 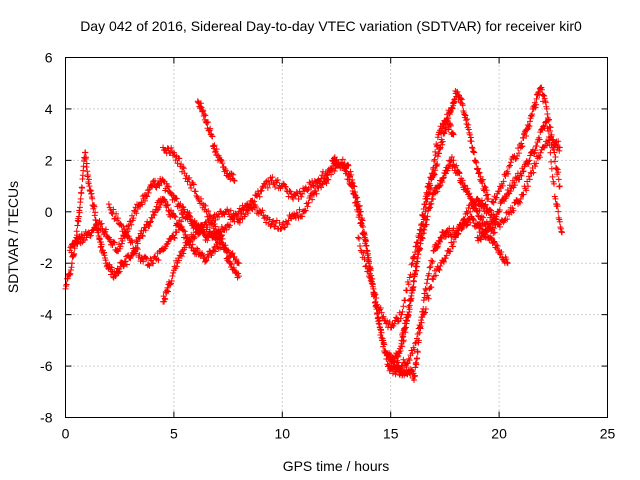 I want to click on y-tick-label: 6, so click(x=49, y=58).